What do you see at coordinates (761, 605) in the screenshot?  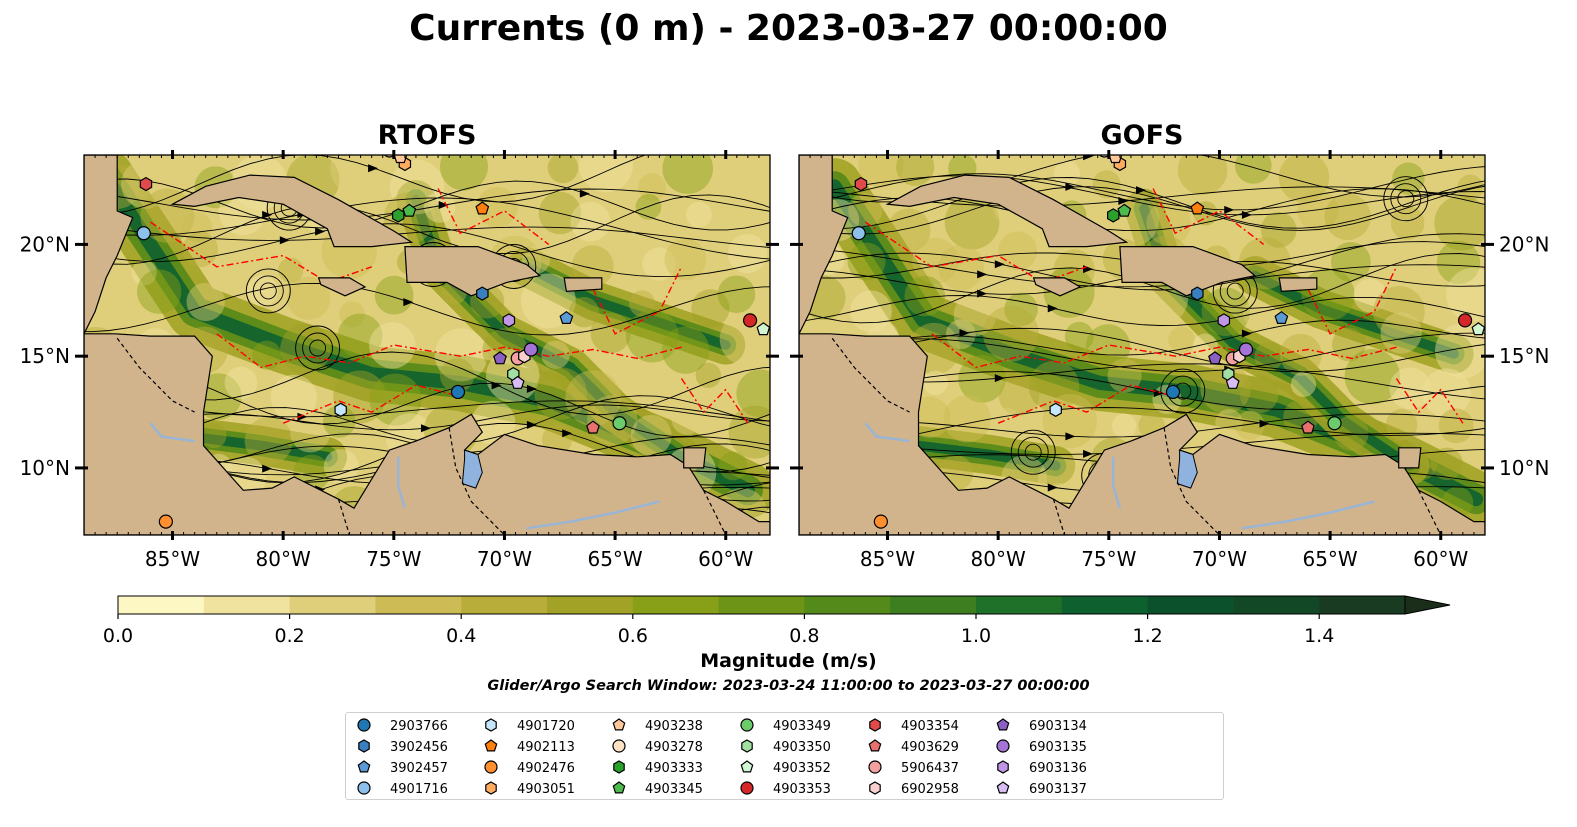 I see `colorbar-frame` at bounding box center [761, 605].